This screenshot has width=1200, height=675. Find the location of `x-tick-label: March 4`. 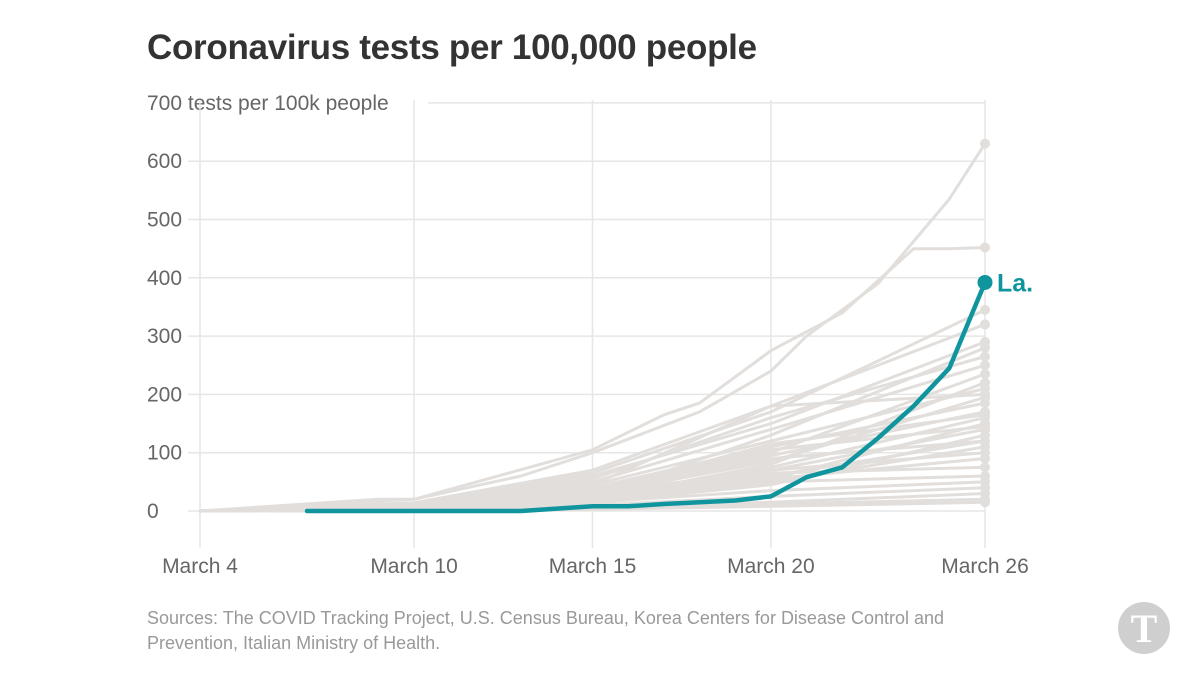

x-tick-label: March 4 is located at coordinates (200, 566).